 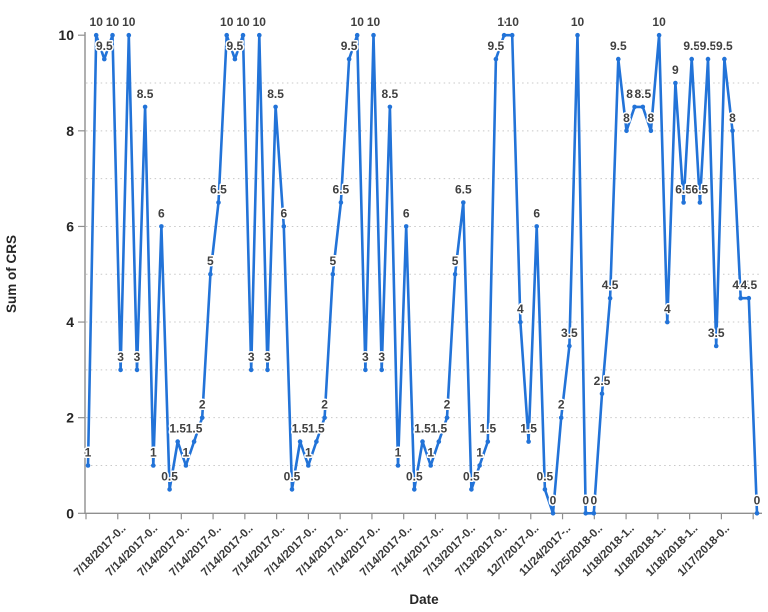 I want to click on y-tick-label: 10, so click(x=66, y=35).